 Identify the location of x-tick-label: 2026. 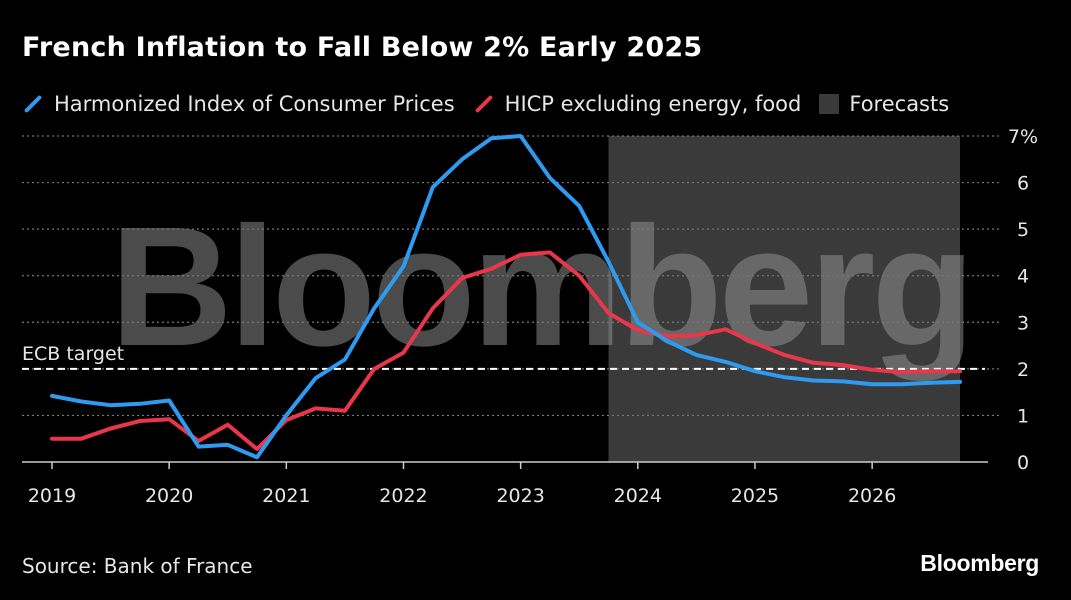
(872, 496).